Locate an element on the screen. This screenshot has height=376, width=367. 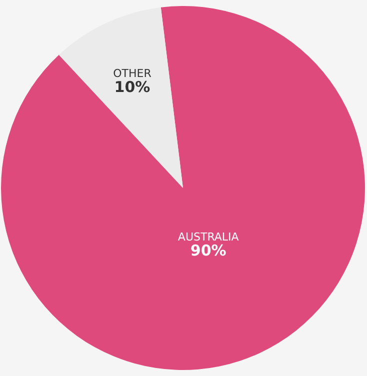
data-label: 10% is located at coordinates (132, 87).